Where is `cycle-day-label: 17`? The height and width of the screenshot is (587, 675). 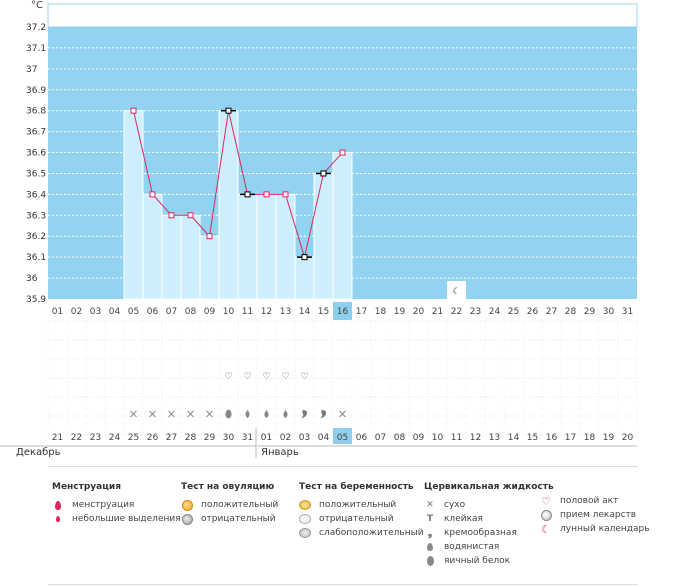 cycle-day-label: 17 is located at coordinates (361, 312).